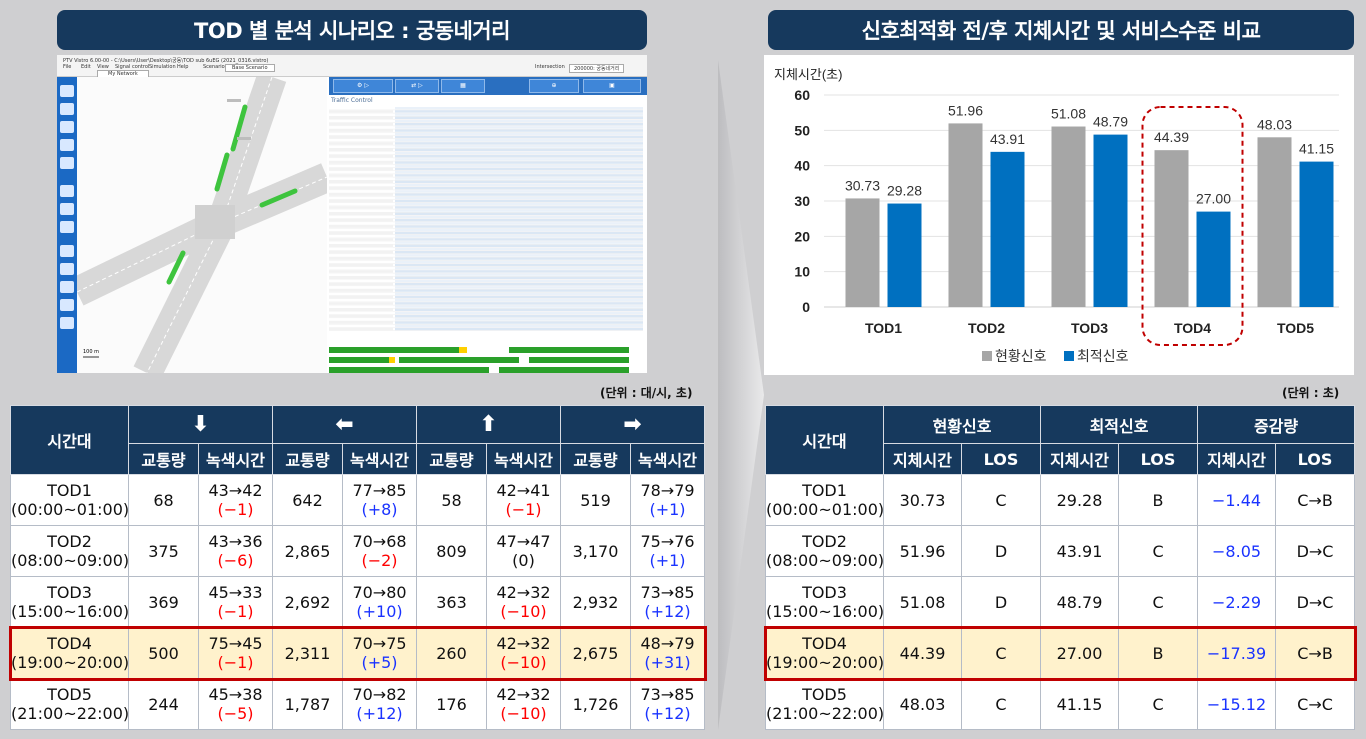 The height and width of the screenshot is (739, 1366). I want to click on current-los-cell: C, so click(1001, 500).